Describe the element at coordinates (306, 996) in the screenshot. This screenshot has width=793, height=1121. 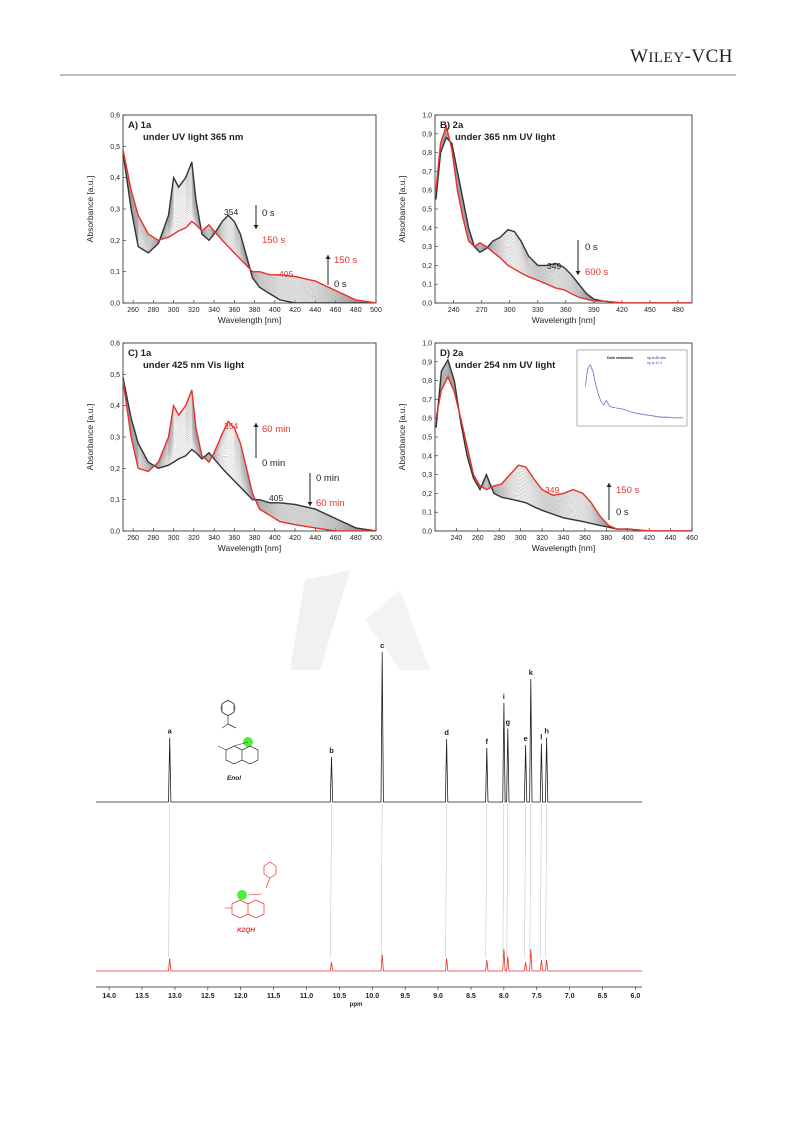
I see `ppm-tick-label: 11.0` at that location.